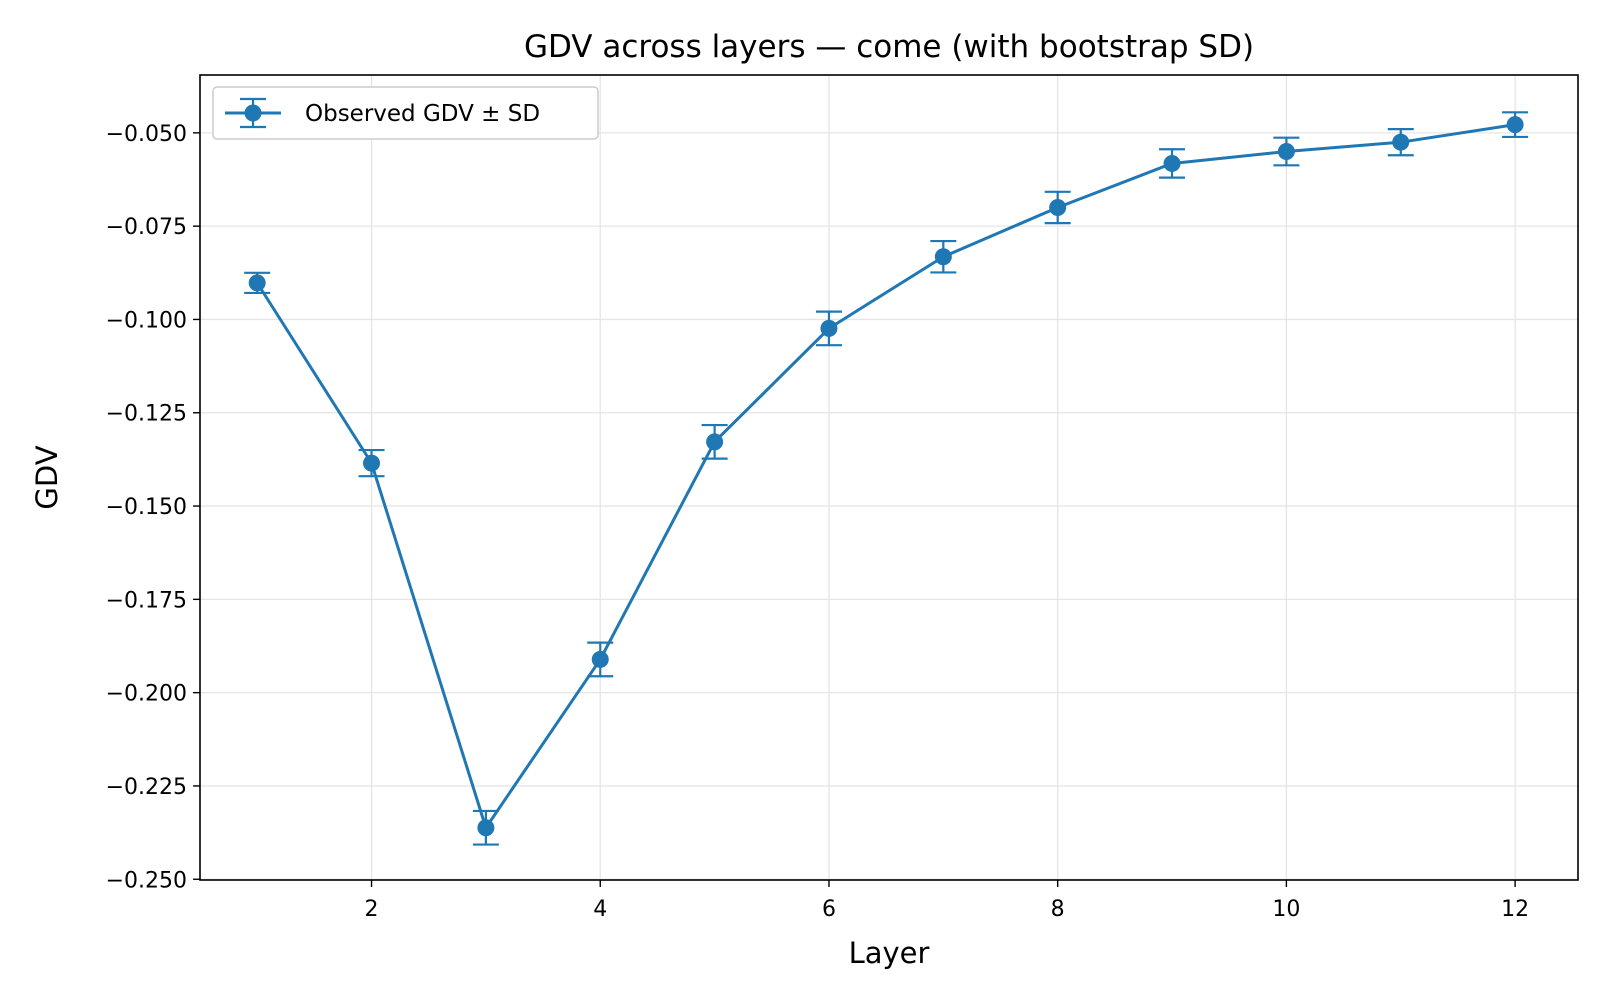 This screenshot has height=1000, width=1600. I want to click on x-tick-label: 12, so click(1515, 909).